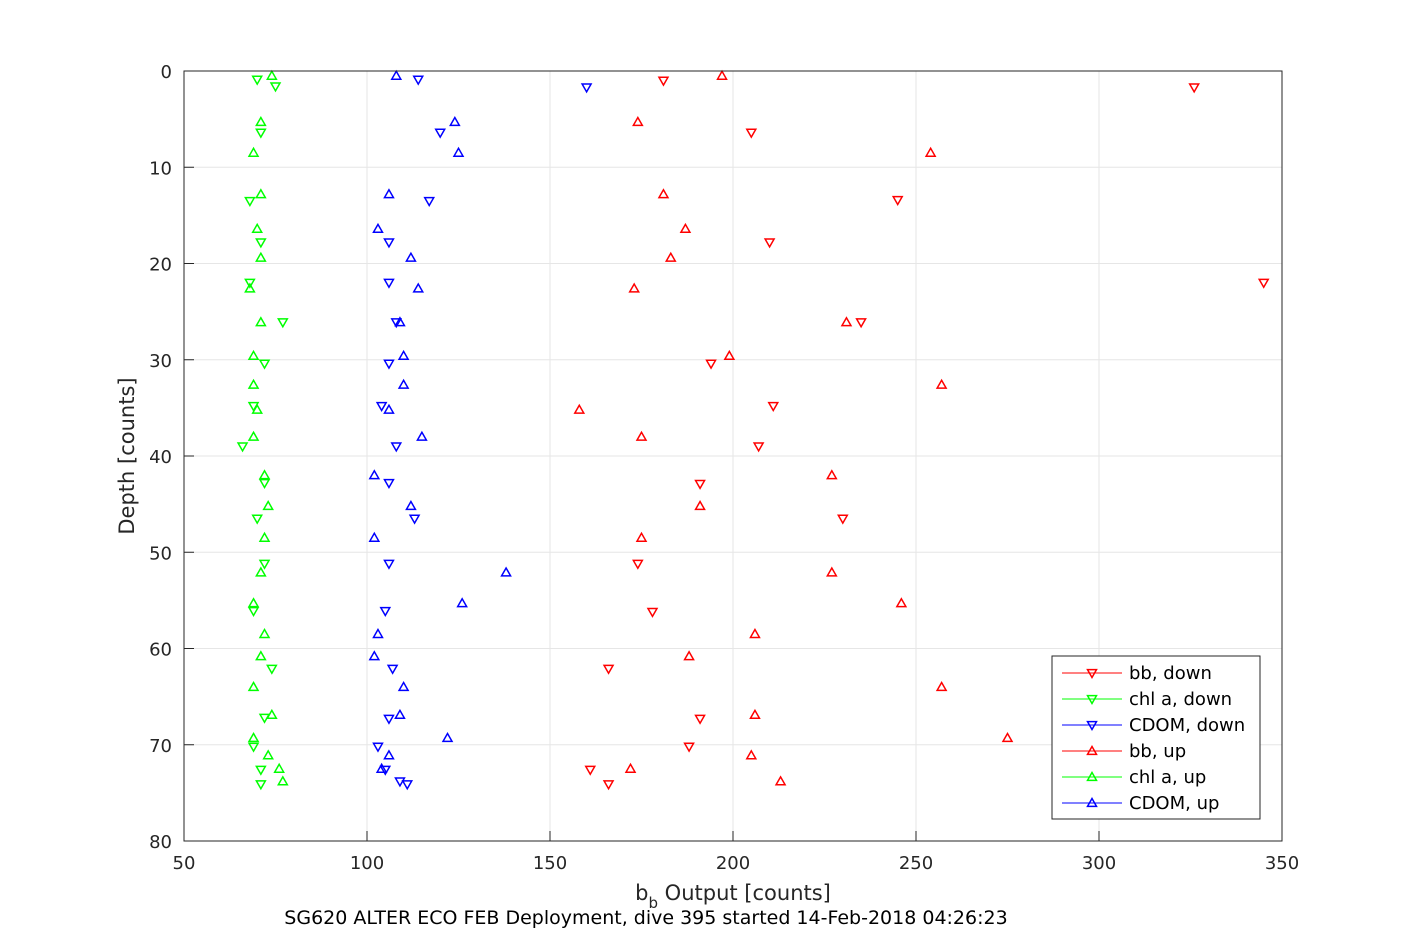  Describe the element at coordinates (733, 896) in the screenshot. I see `x-axis-title: bb Output [counts]` at that location.